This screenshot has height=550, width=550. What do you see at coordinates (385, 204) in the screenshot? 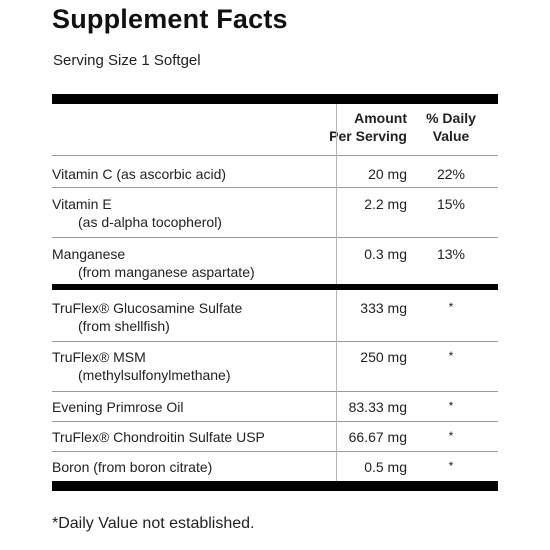
I see `nutrient-amount: 2.2 mg` at bounding box center [385, 204].